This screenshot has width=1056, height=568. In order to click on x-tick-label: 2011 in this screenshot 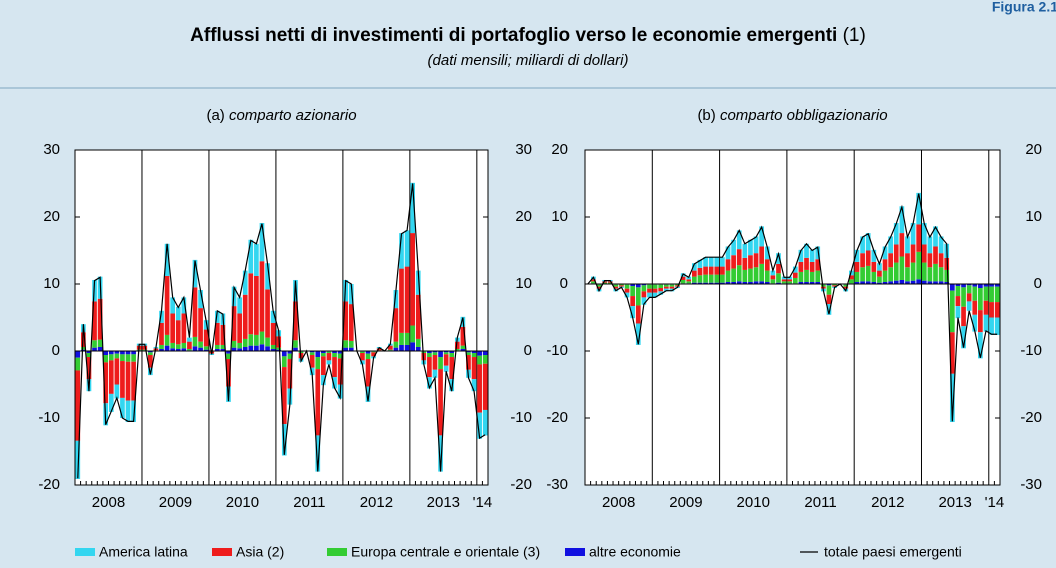, I will do `click(820, 502)`.